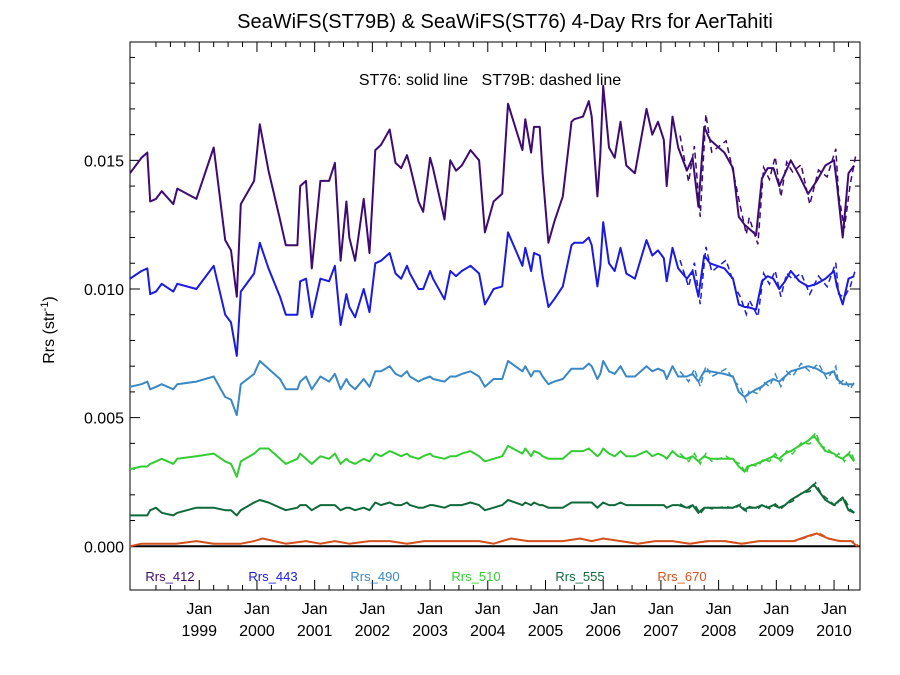 Image resolution: width=900 pixels, height=675 pixels. What do you see at coordinates (374, 576) in the screenshot?
I see `legend-item-rrs-490: Rrs_490` at bounding box center [374, 576].